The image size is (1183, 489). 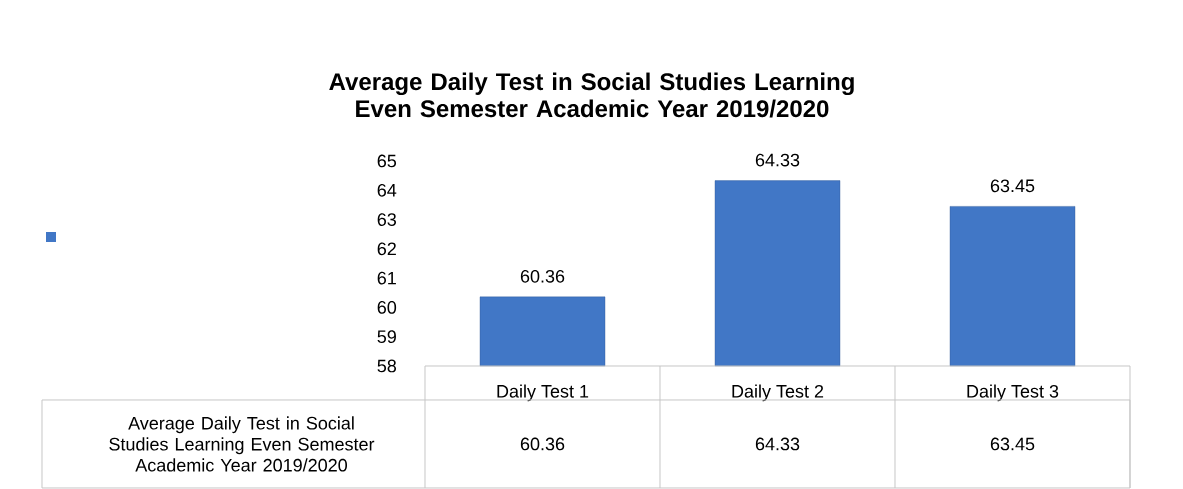 I want to click on text: 64.33, so click(x=777, y=160).